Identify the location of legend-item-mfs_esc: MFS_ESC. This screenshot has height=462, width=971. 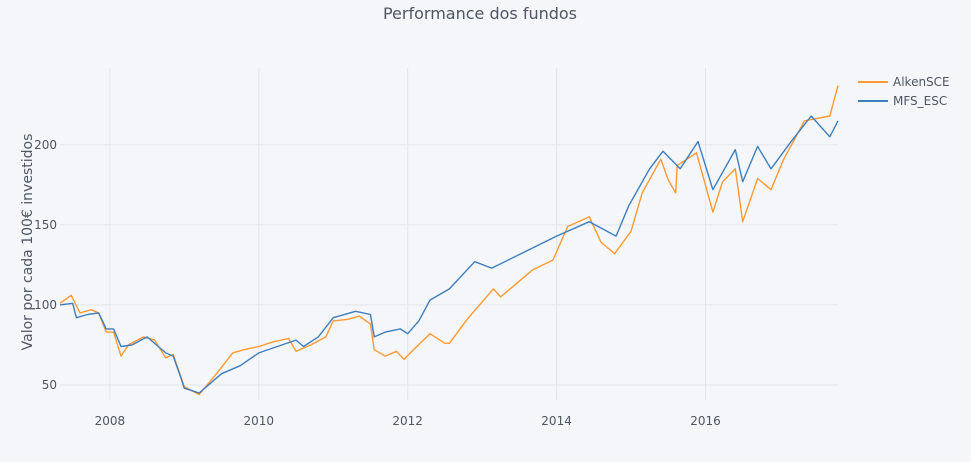
(902, 101).